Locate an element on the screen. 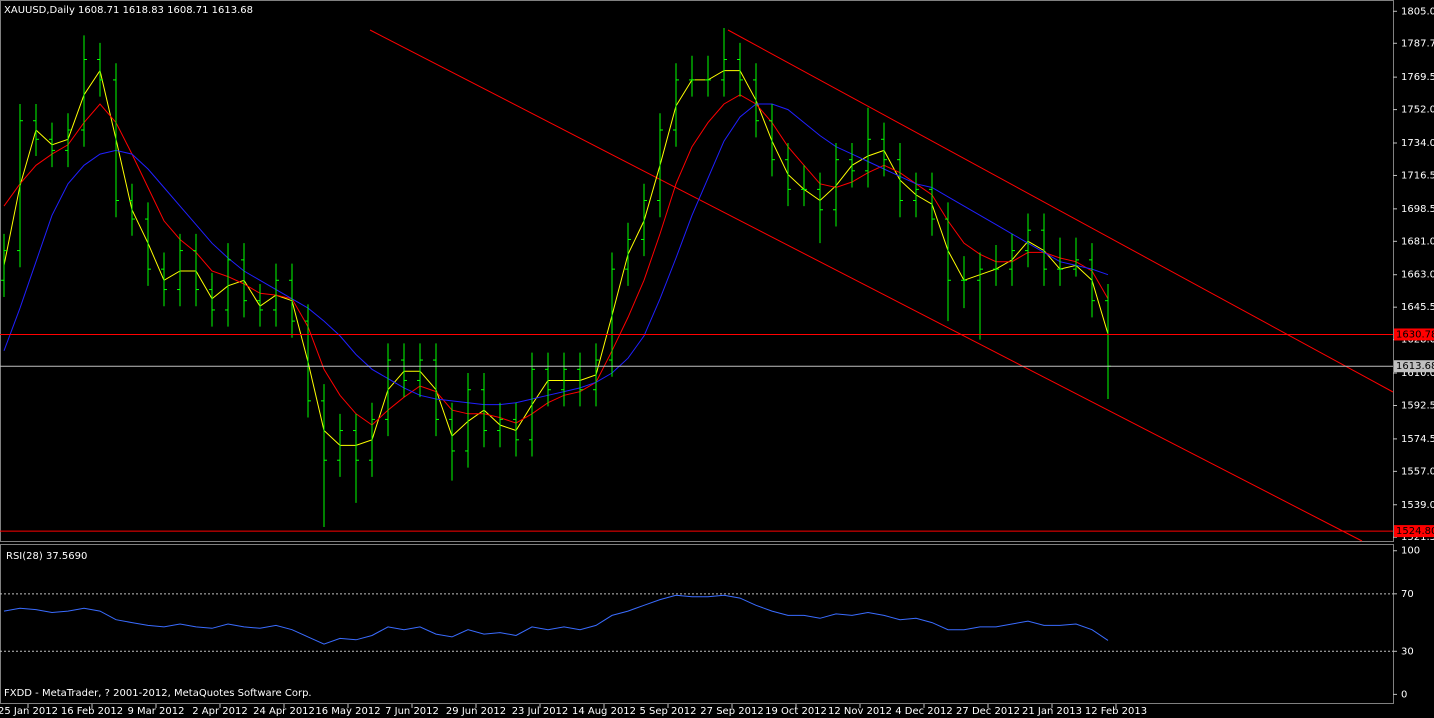  x-tick-label: 21 Jan 2013 is located at coordinates (1052, 711).